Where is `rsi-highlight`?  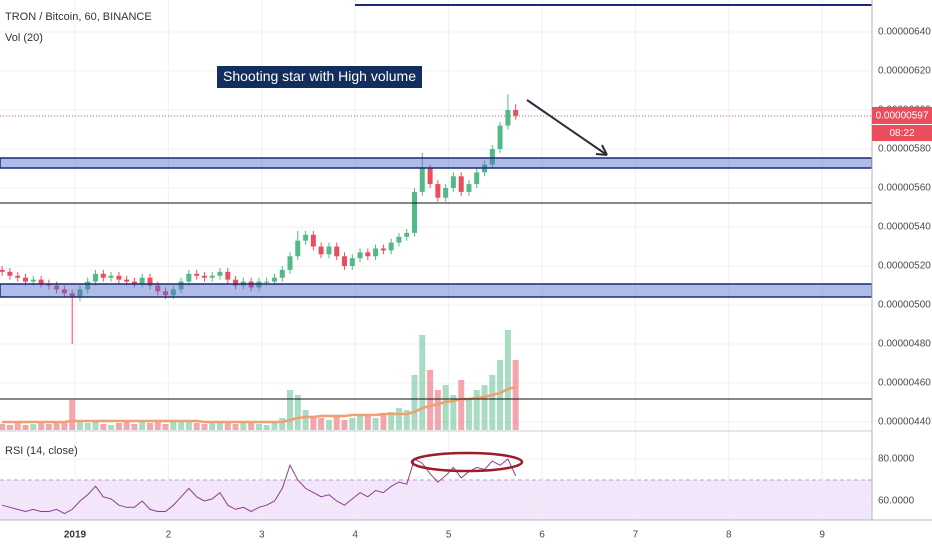 rsi-highlight is located at coordinates (467, 462).